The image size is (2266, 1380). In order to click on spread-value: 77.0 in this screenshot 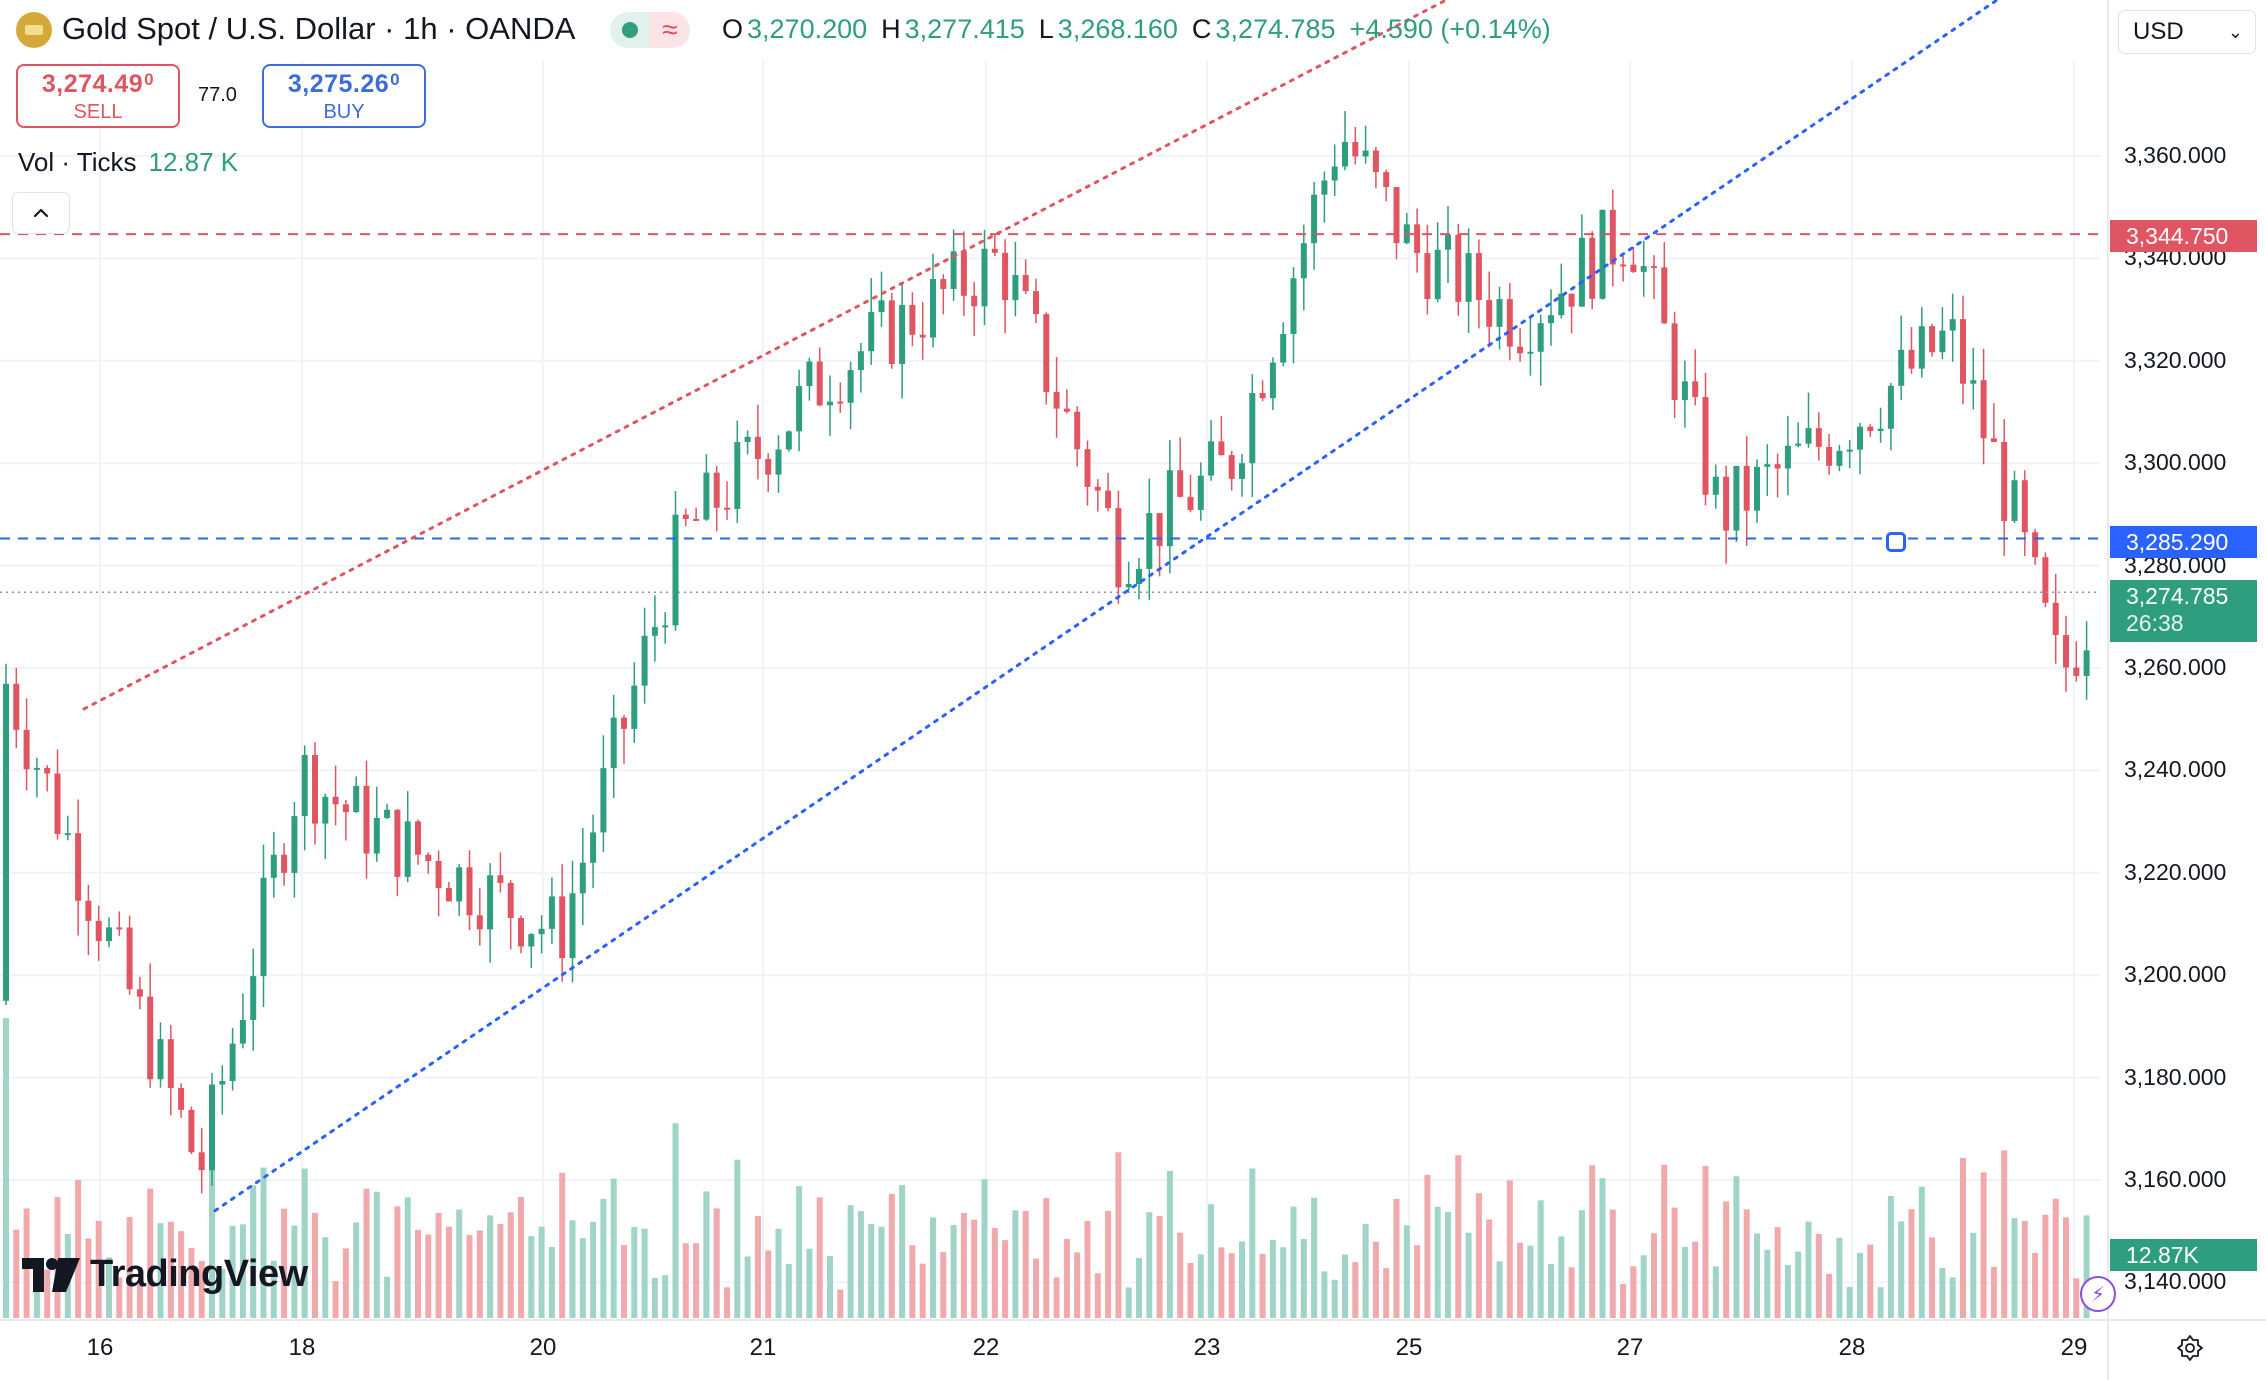, I will do `click(217, 95)`.